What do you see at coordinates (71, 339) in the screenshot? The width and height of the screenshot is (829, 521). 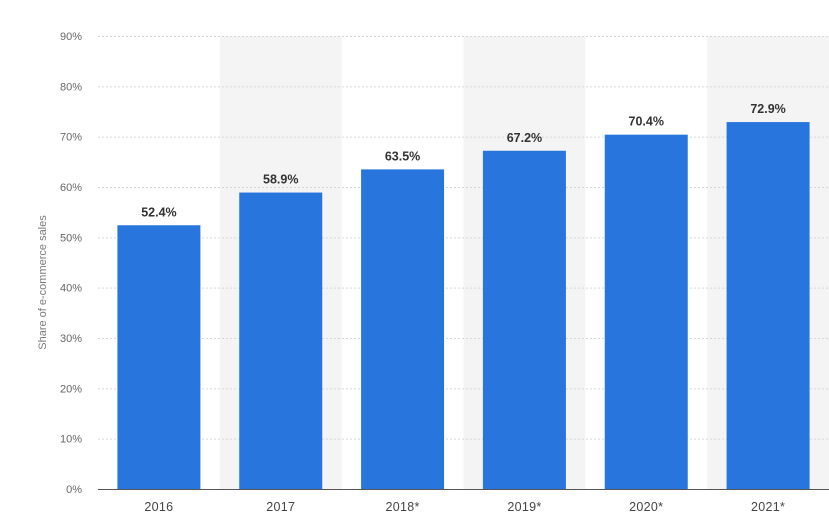 I see `y-tick-label: 30%` at bounding box center [71, 339].